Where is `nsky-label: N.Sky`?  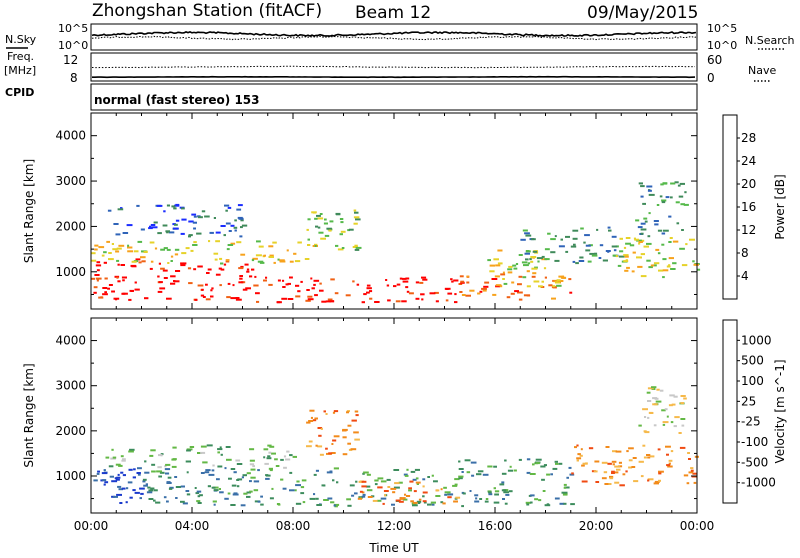 nsky-label: N.Sky is located at coordinates (21, 39).